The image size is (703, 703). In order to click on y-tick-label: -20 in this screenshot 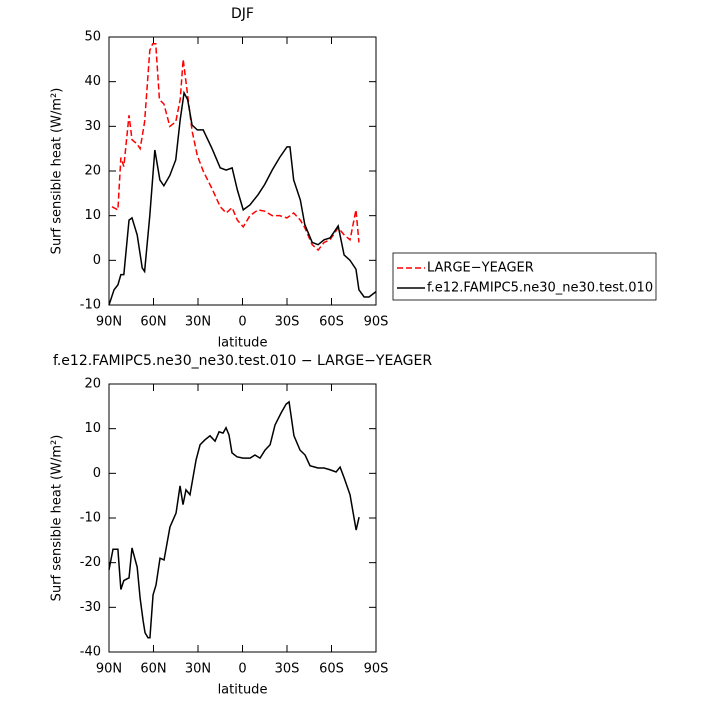, I will do `click(90, 562)`.